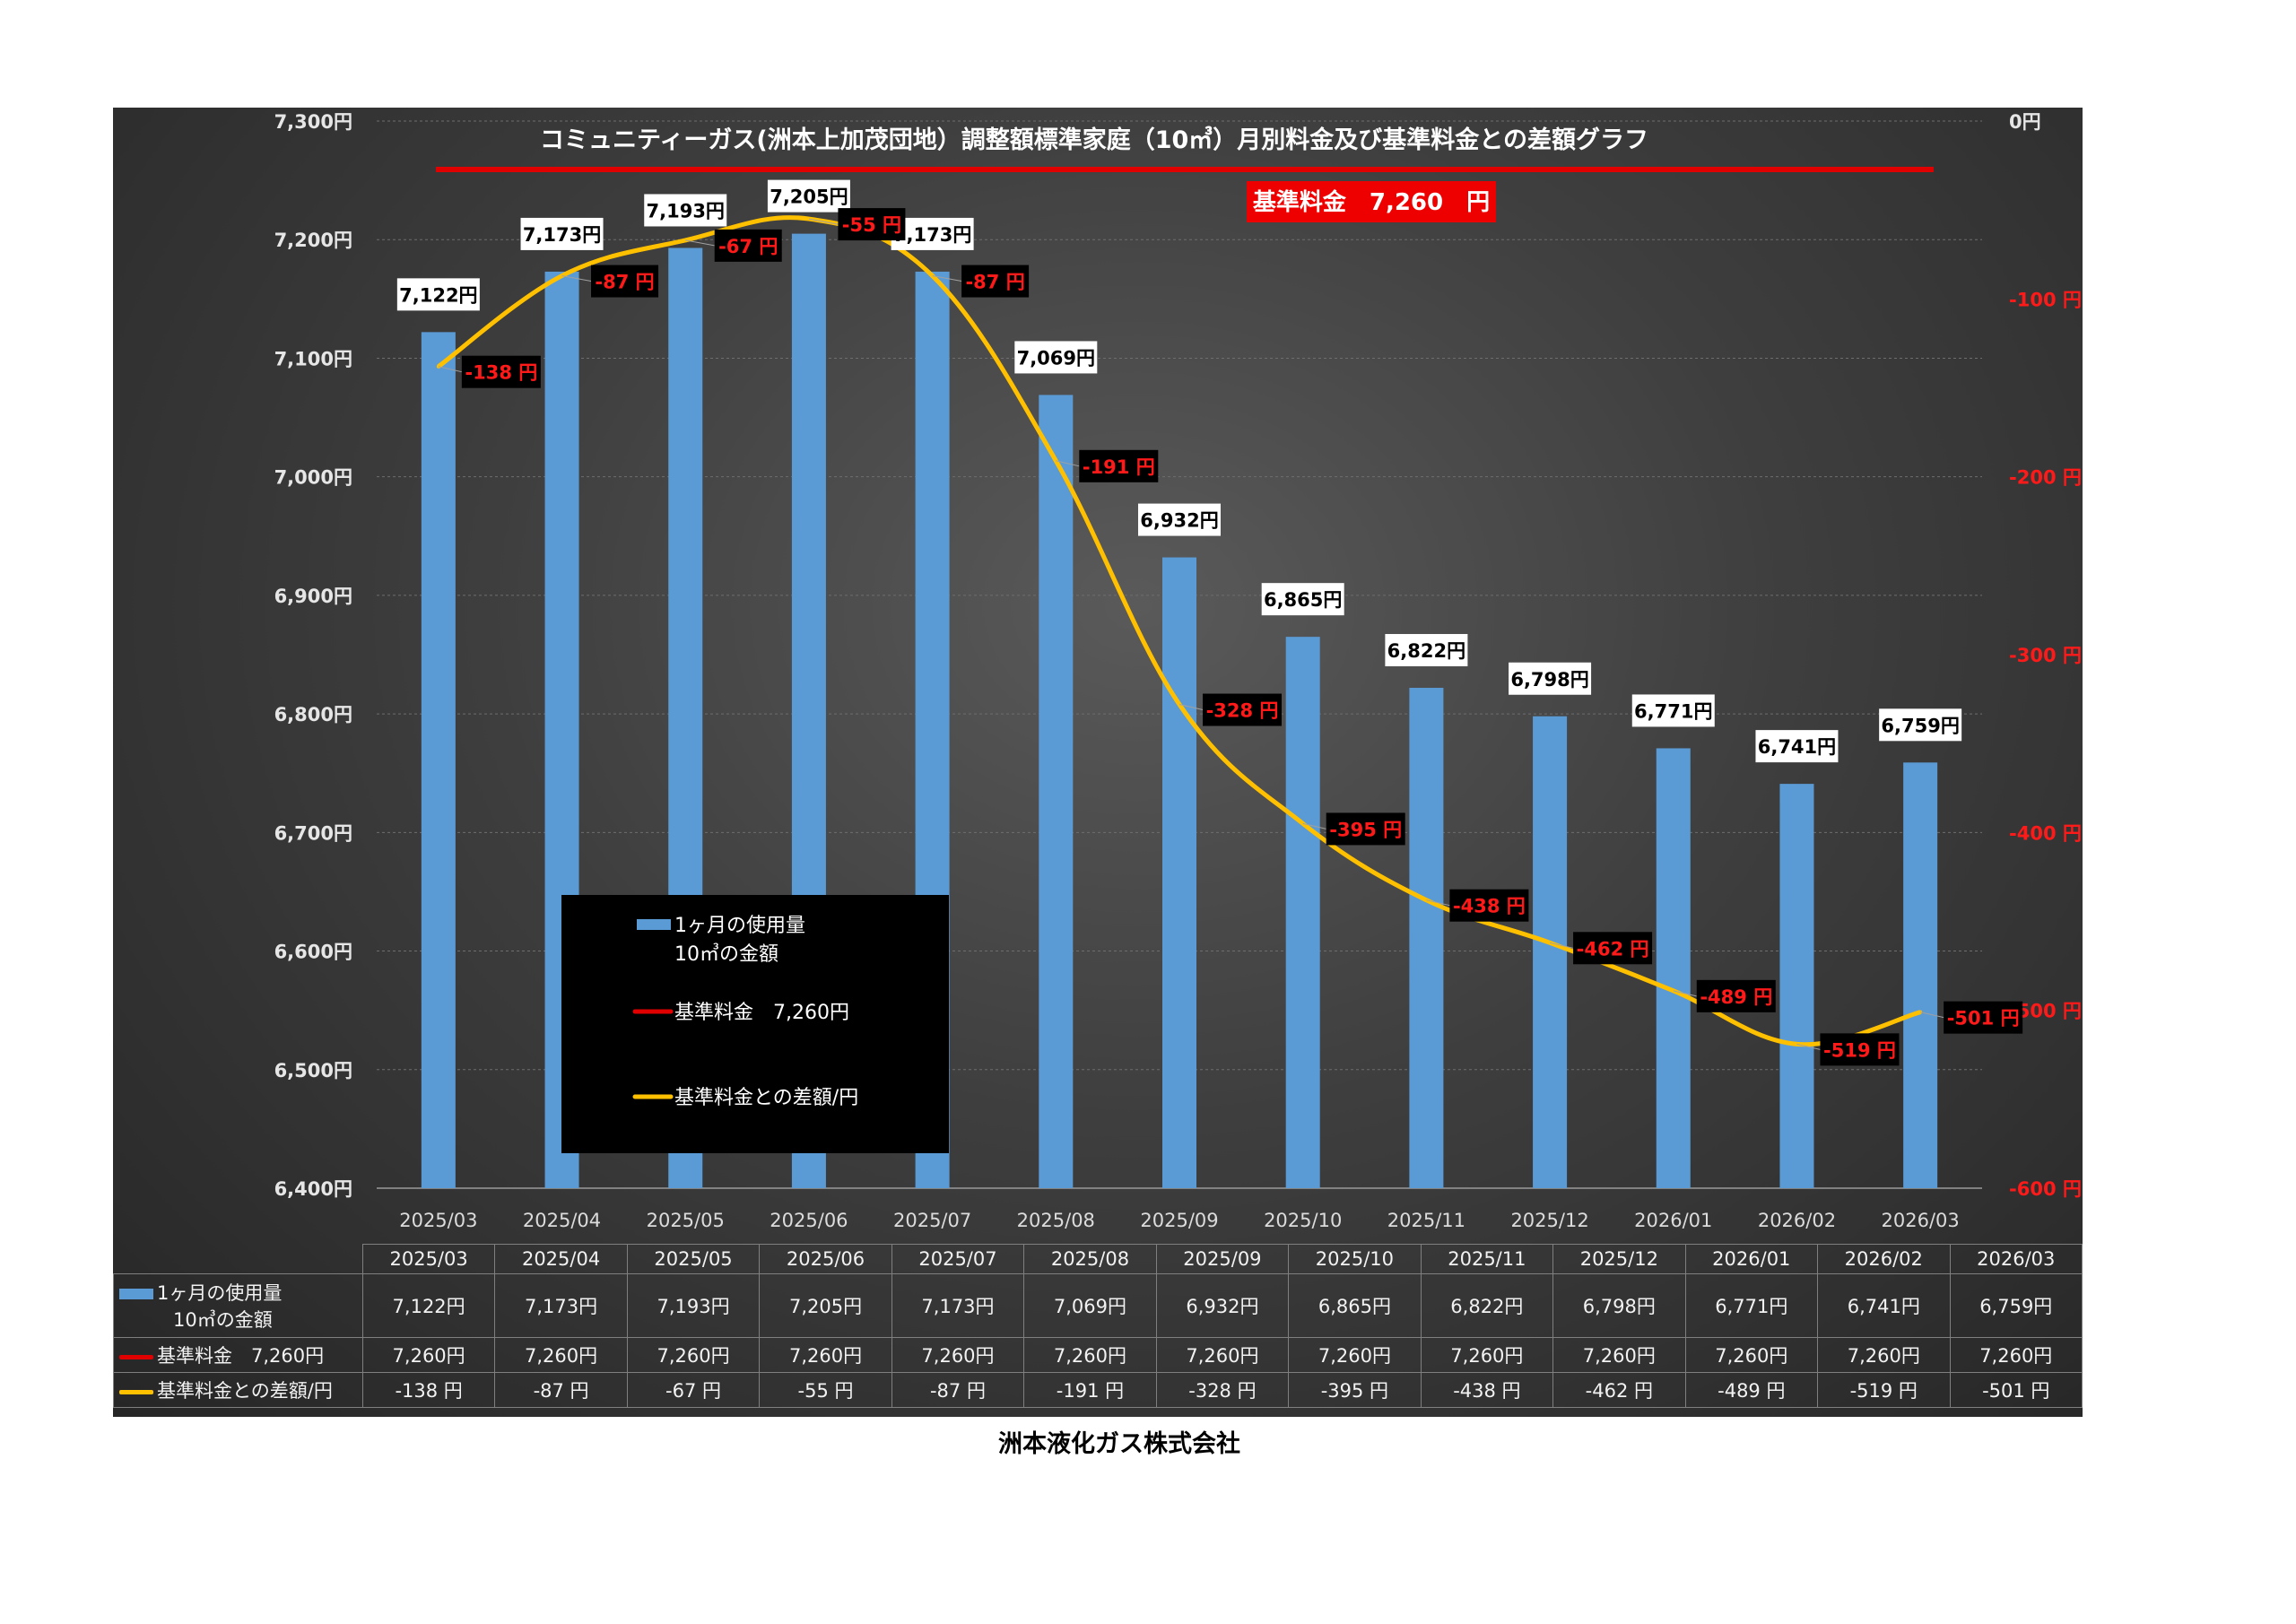 The image size is (2296, 1624). I want to click on legend-box, so click(755, 1024).